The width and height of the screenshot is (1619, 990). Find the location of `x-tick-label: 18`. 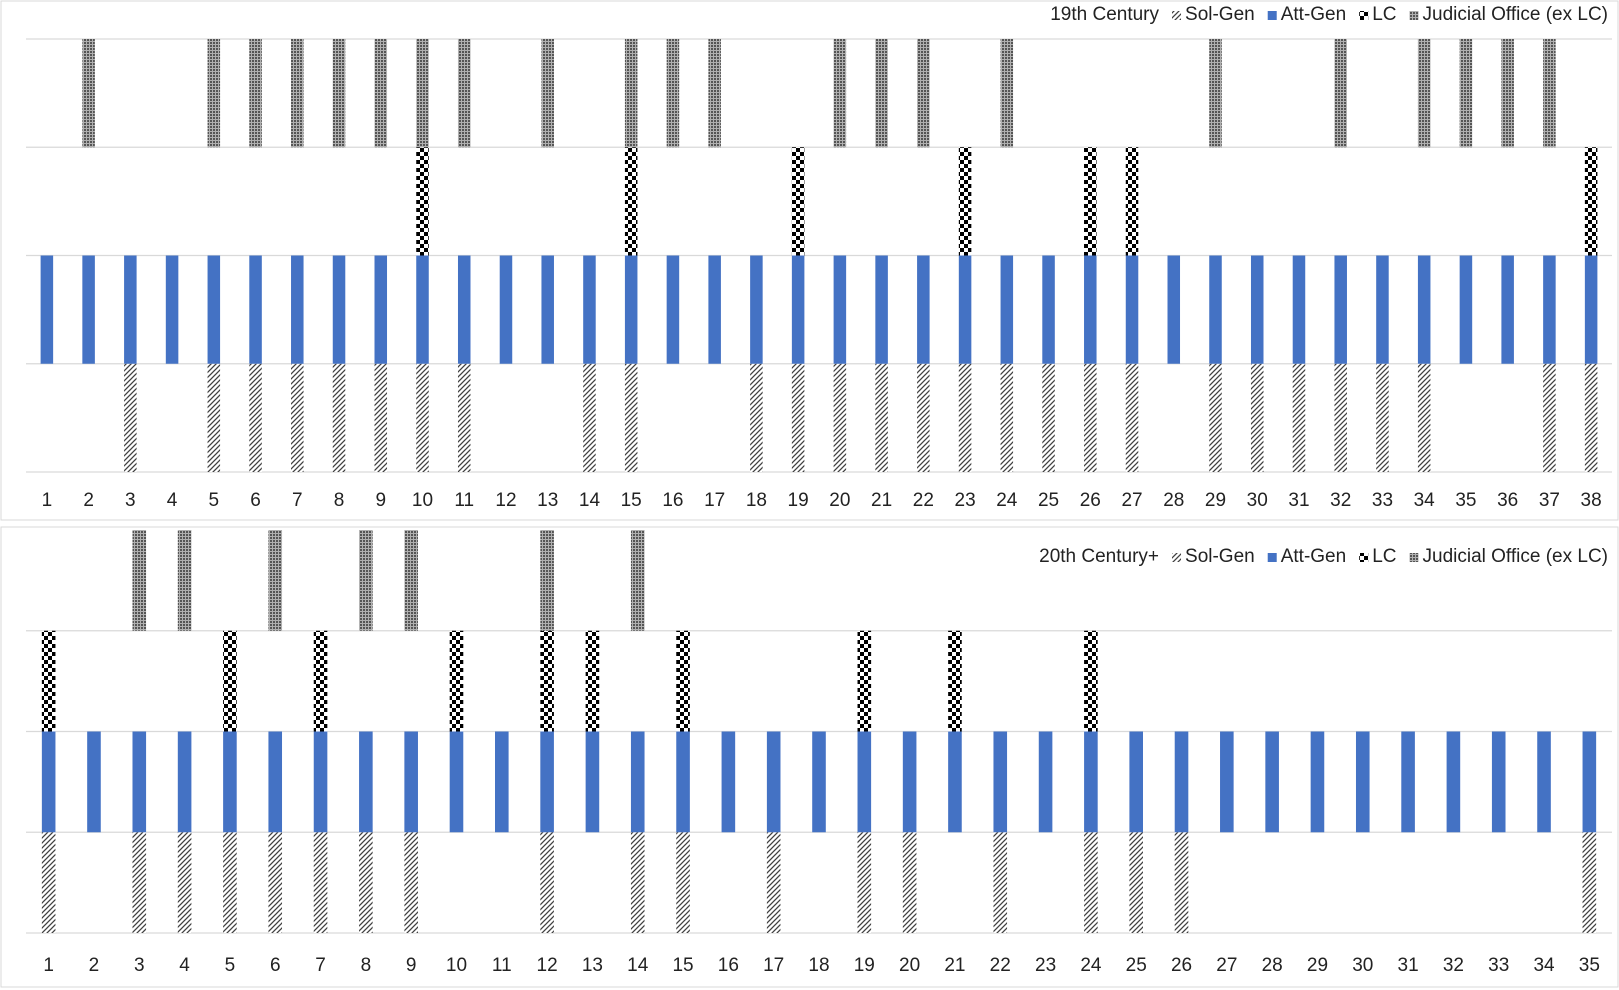

x-tick-label: 18 is located at coordinates (818, 965).